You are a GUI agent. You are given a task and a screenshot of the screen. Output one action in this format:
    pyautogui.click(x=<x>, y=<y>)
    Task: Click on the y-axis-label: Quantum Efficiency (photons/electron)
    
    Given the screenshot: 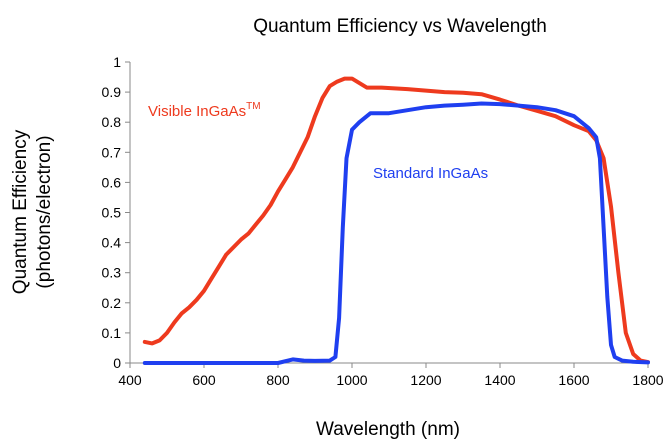 What is the action you would take?
    pyautogui.click(x=32, y=211)
    